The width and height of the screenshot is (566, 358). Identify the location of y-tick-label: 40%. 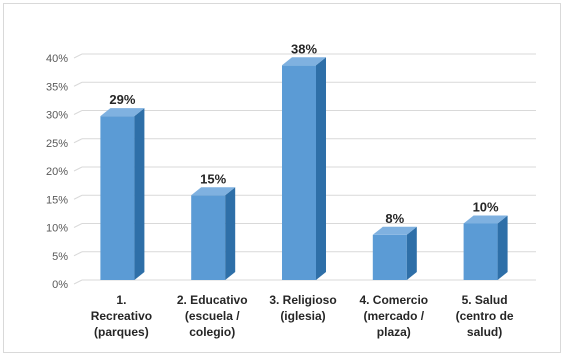
(57, 59).